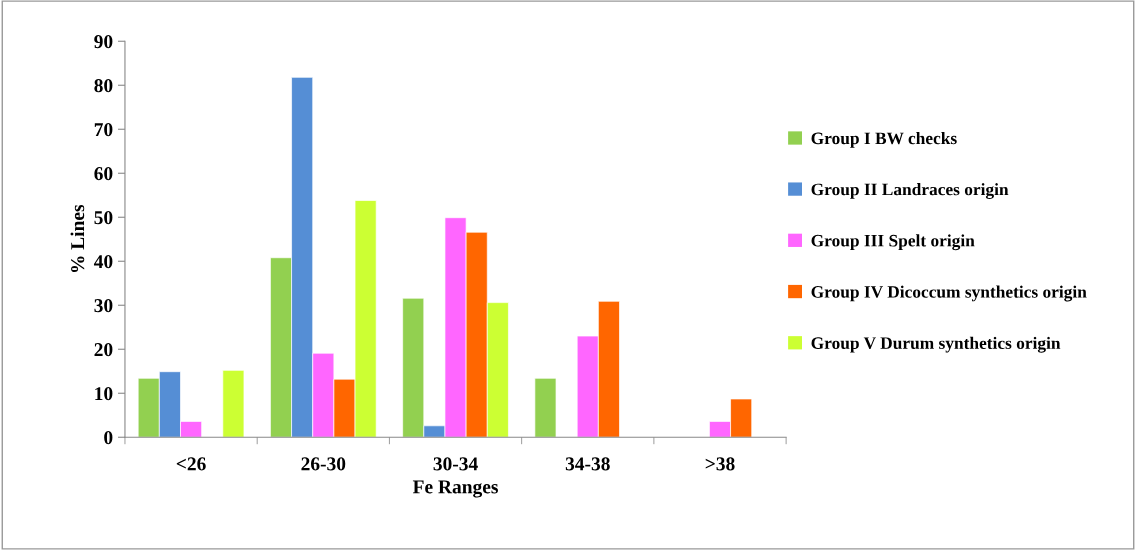 The image size is (1136, 550). Describe the element at coordinates (720, 464) in the screenshot. I see `x-tick-label: >38` at that location.